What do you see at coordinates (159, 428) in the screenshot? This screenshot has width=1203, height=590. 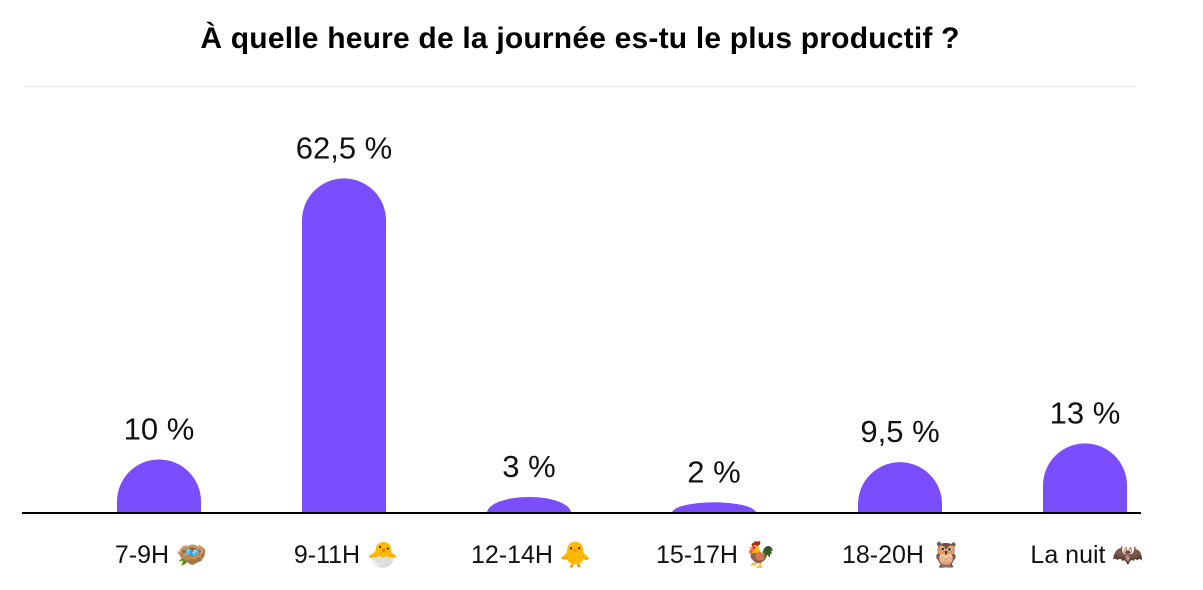 I see `value-label-0: 10 %` at bounding box center [159, 428].